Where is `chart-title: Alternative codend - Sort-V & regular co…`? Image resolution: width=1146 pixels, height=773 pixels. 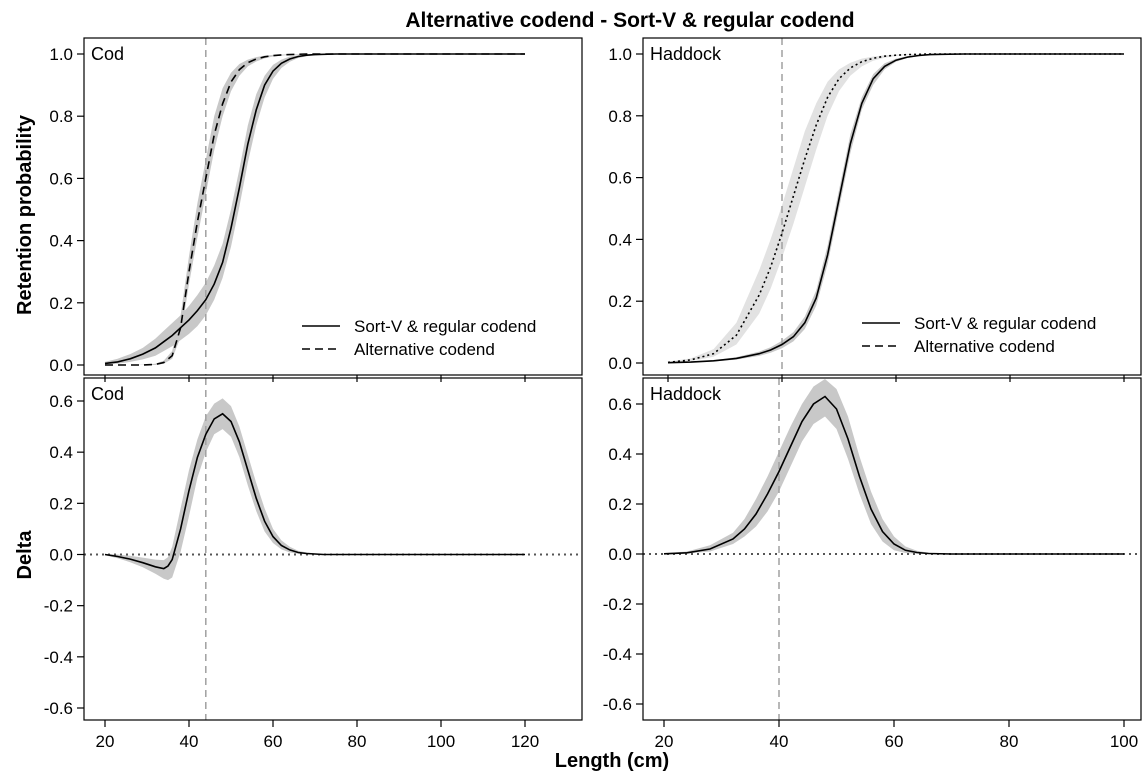
chart-title: Alternative codend - Sort-V & regular co… is located at coordinates (629, 20).